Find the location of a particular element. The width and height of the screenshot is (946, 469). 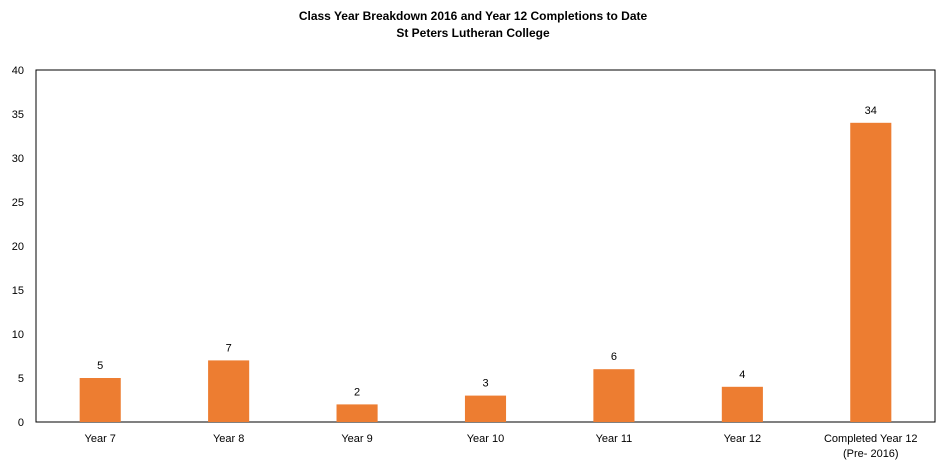

x-tick-label: Year 8 is located at coordinates (228, 439).